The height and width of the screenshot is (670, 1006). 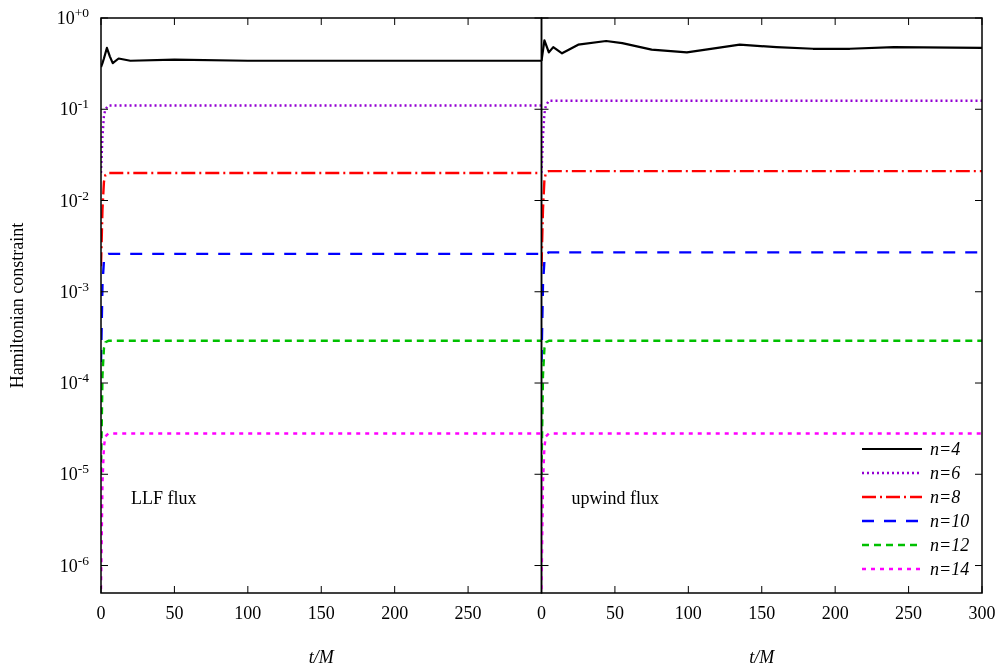 I want to click on annotation: upwind flux, so click(x=615, y=497).